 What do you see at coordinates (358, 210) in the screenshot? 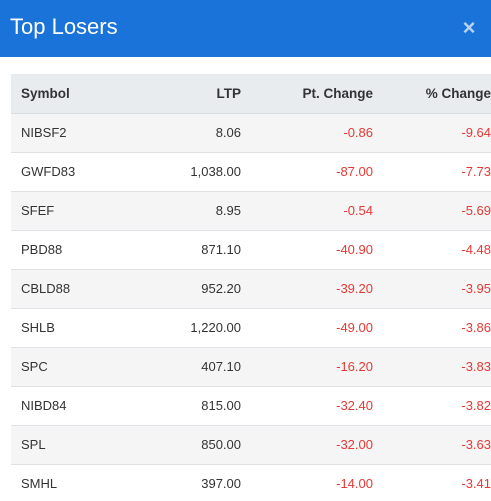
I see `cell-pt-change: -0.54` at bounding box center [358, 210].